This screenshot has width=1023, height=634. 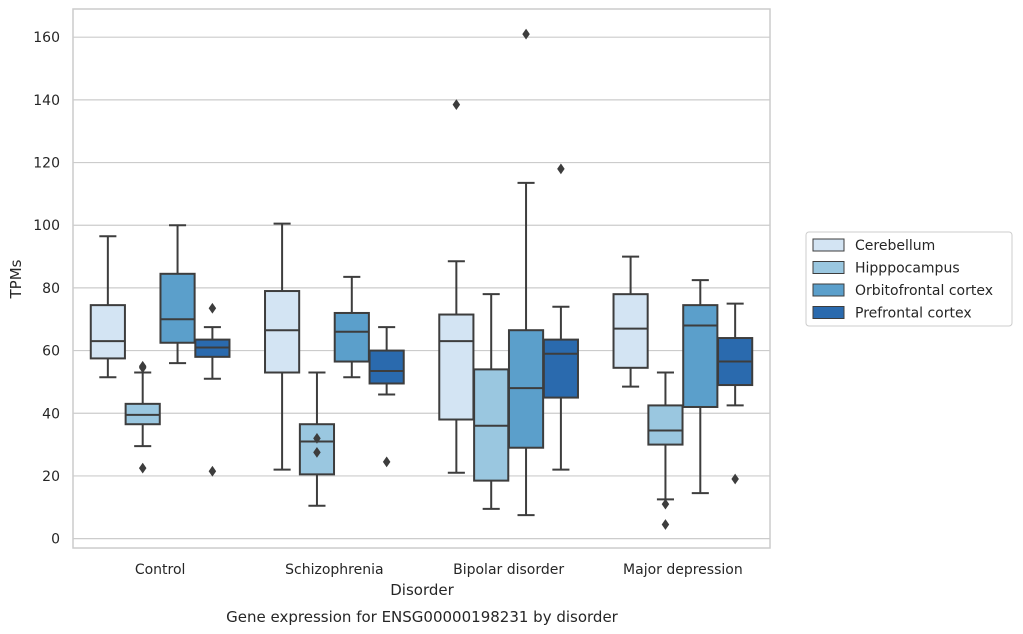 What do you see at coordinates (160, 570) in the screenshot?
I see `x-tick-label: Control` at bounding box center [160, 570].